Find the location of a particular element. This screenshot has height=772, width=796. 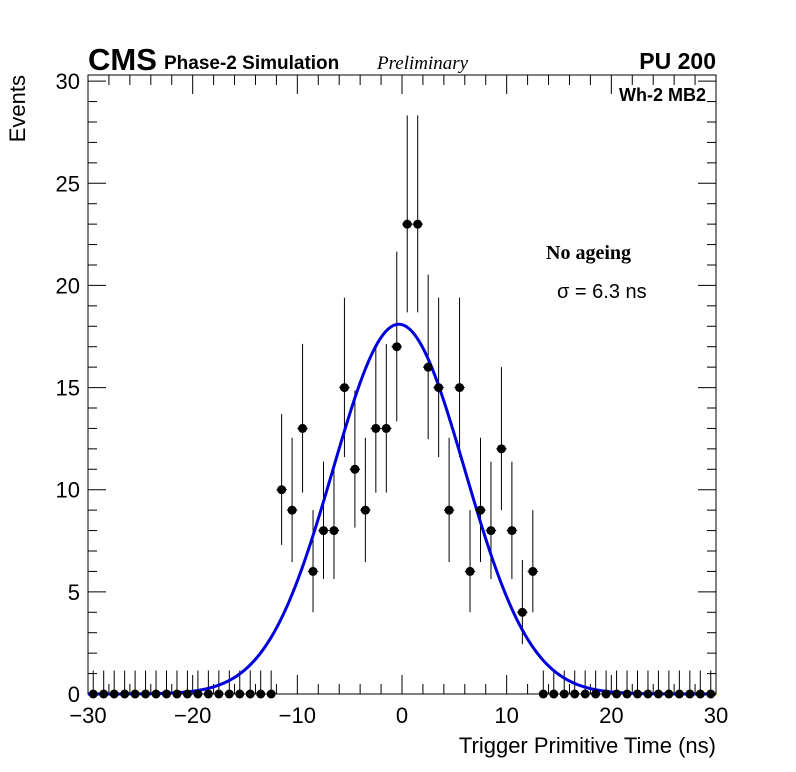

y-tick-label: 25 is located at coordinates (68, 183).